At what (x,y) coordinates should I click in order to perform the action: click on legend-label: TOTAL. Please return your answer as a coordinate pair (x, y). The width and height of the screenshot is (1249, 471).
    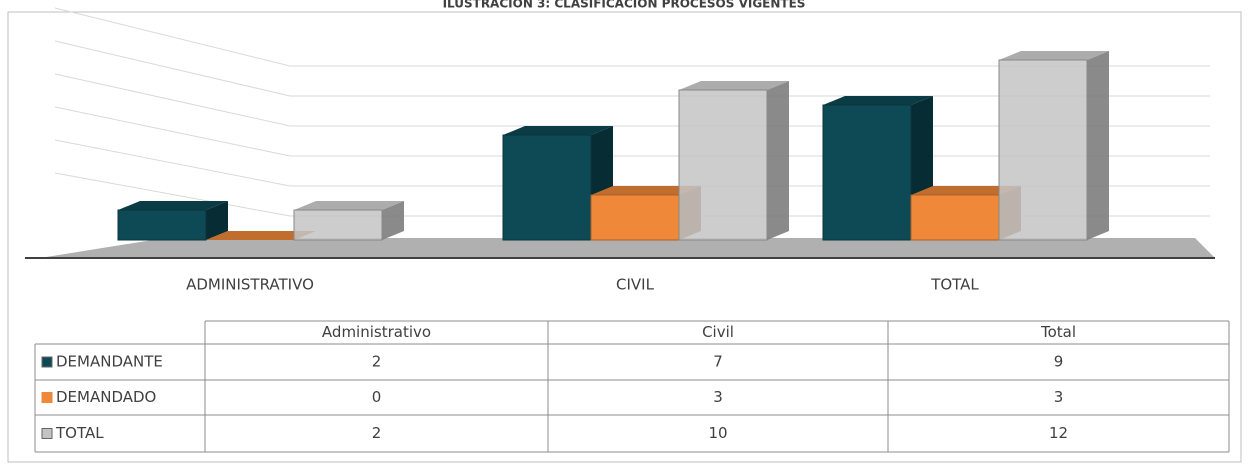
    Looking at the image, I should click on (79, 433).